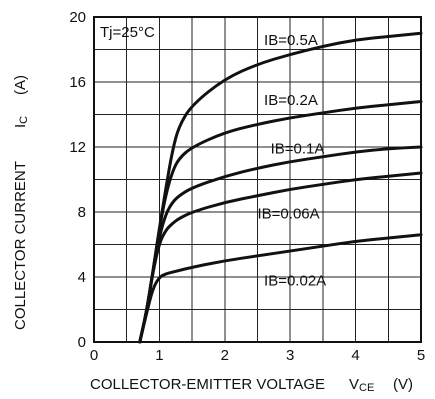  Describe the element at coordinates (355, 355) in the screenshot. I see `x-tick-label: 4` at that location.